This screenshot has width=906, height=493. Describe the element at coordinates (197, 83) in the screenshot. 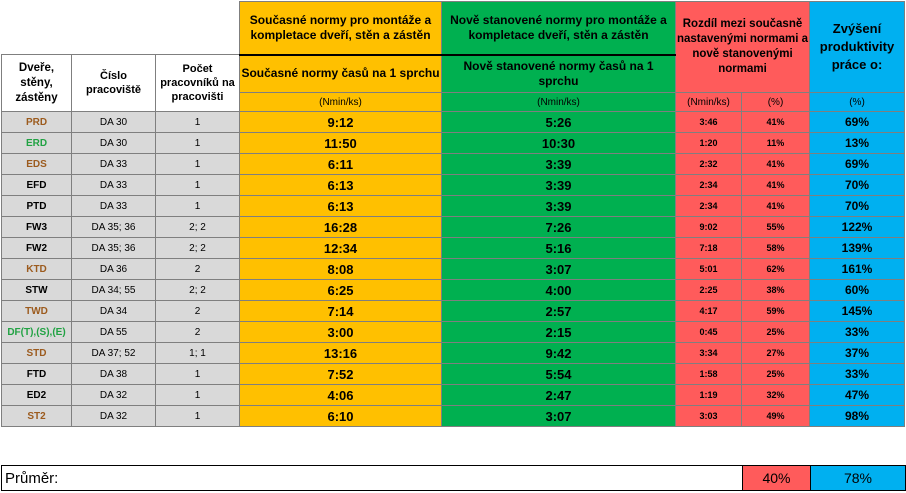

I see `header-workers: Počet pracovníků na pracovišti` at that location.